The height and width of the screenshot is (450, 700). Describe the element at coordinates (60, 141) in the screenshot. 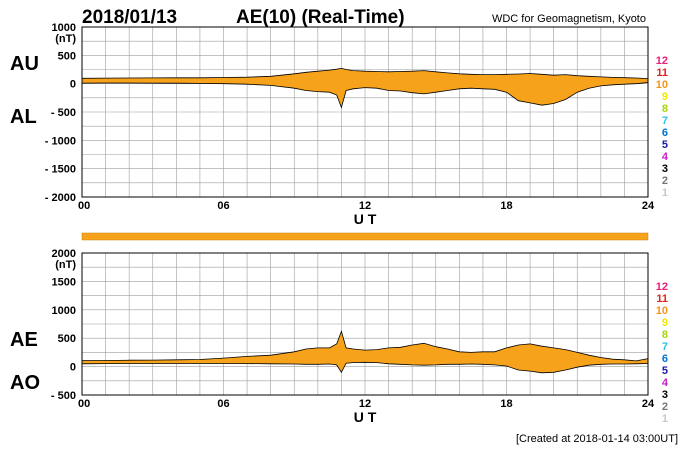

I see `y-tick-label: - 1000` at that location.